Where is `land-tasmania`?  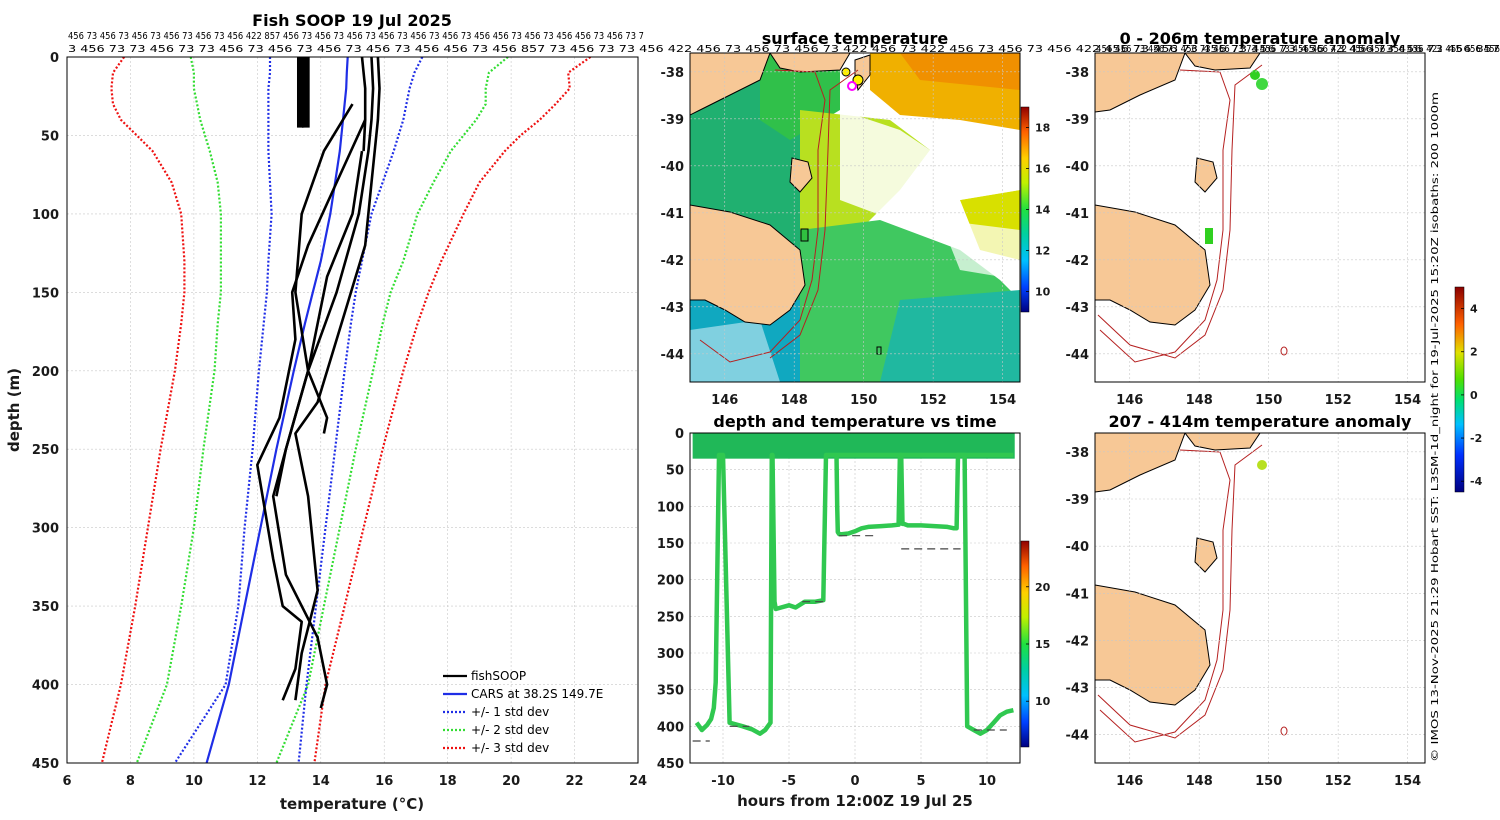
land-tasmania is located at coordinates (748, 265).